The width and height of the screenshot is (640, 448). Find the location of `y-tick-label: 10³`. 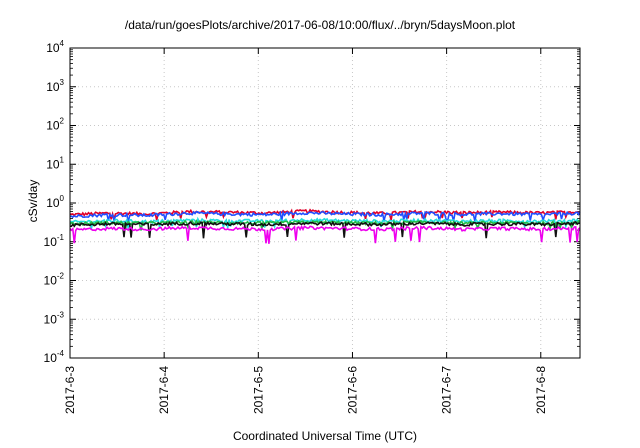

y-tick-label: 10³ is located at coordinates (55, 86).